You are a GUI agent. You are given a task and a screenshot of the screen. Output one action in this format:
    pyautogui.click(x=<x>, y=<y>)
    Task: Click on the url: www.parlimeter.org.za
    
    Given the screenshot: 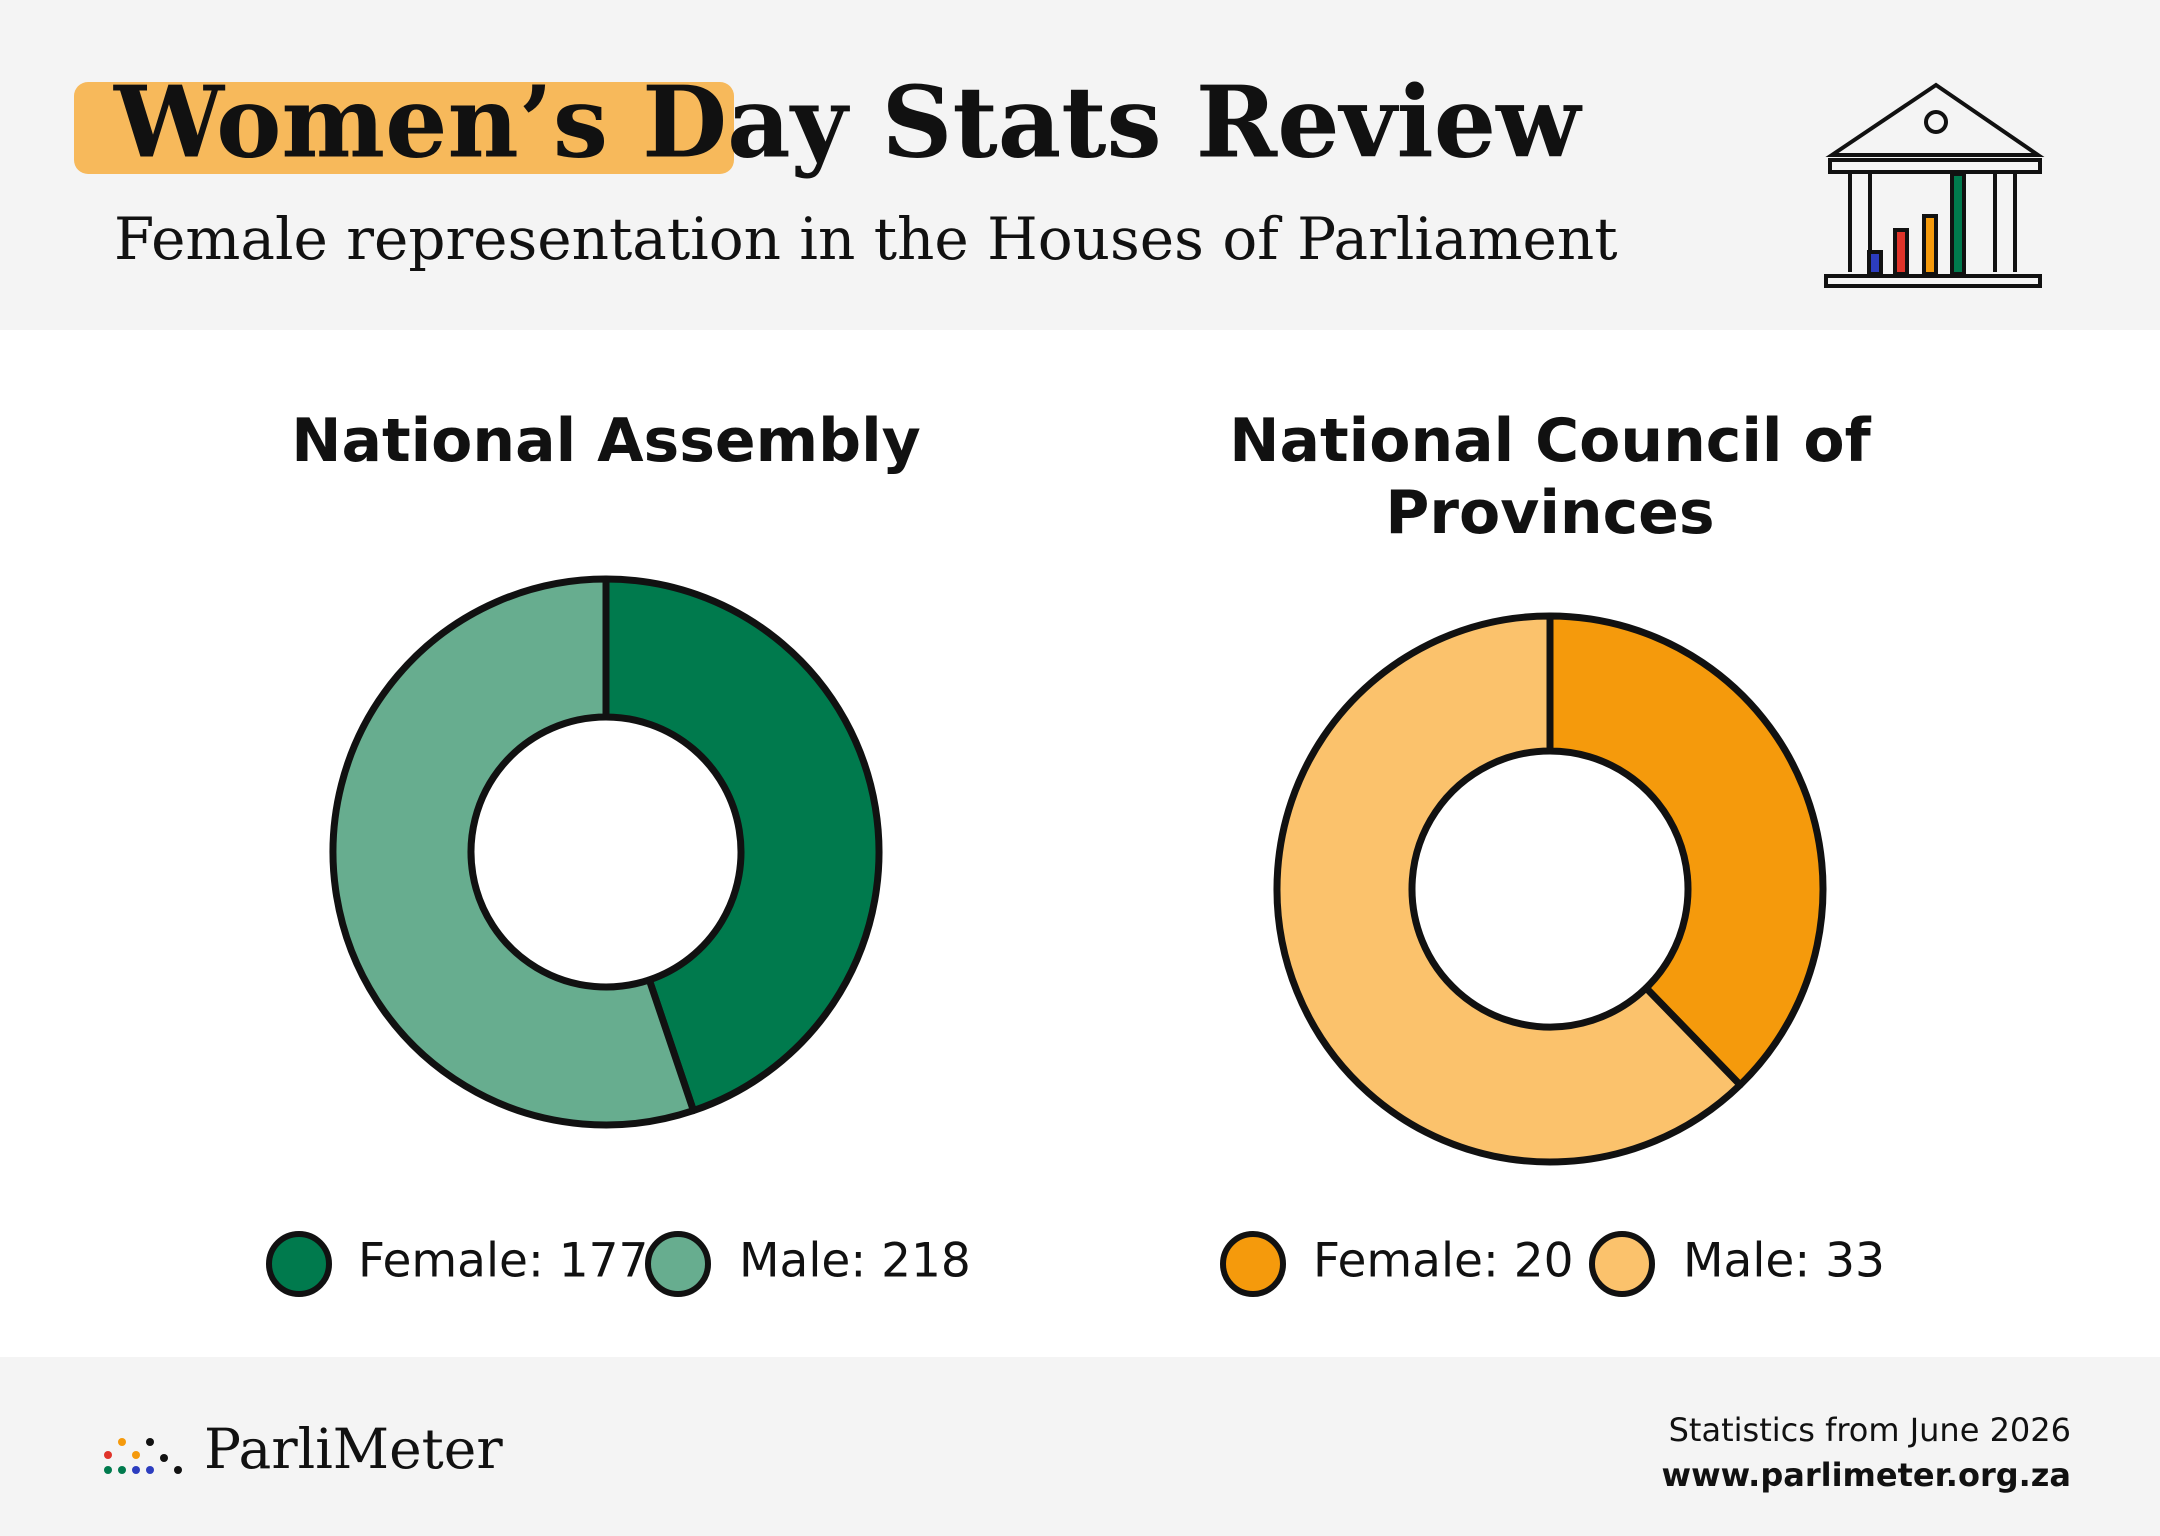 What is the action you would take?
    pyautogui.click(x=1866, y=1475)
    